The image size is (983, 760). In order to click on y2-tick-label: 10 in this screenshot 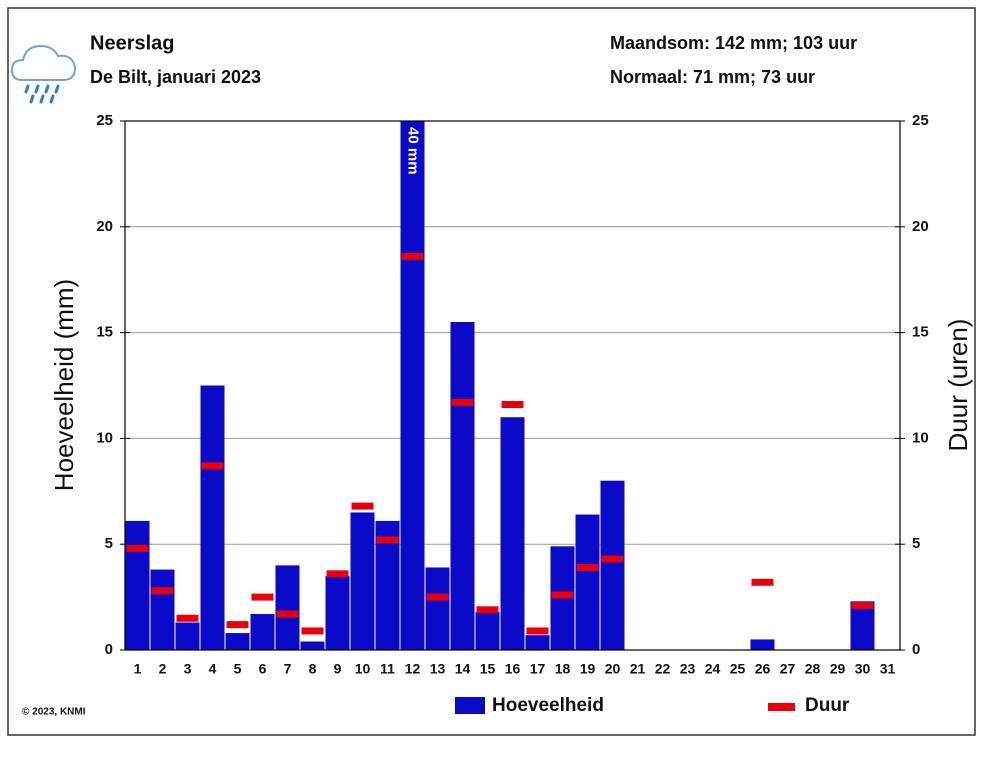, I will do `click(920, 437)`.